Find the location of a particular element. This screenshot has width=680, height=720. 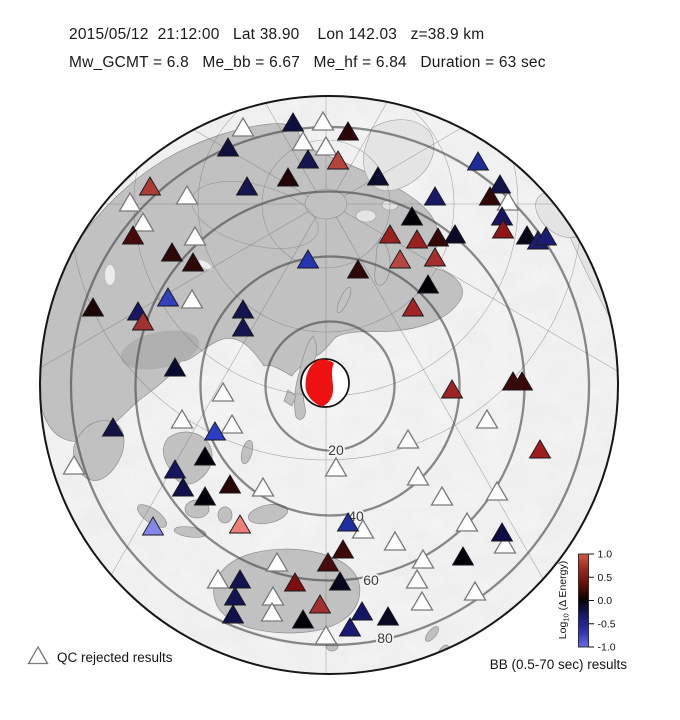

qc-legend: QC rejected results is located at coordinates (100, 655).